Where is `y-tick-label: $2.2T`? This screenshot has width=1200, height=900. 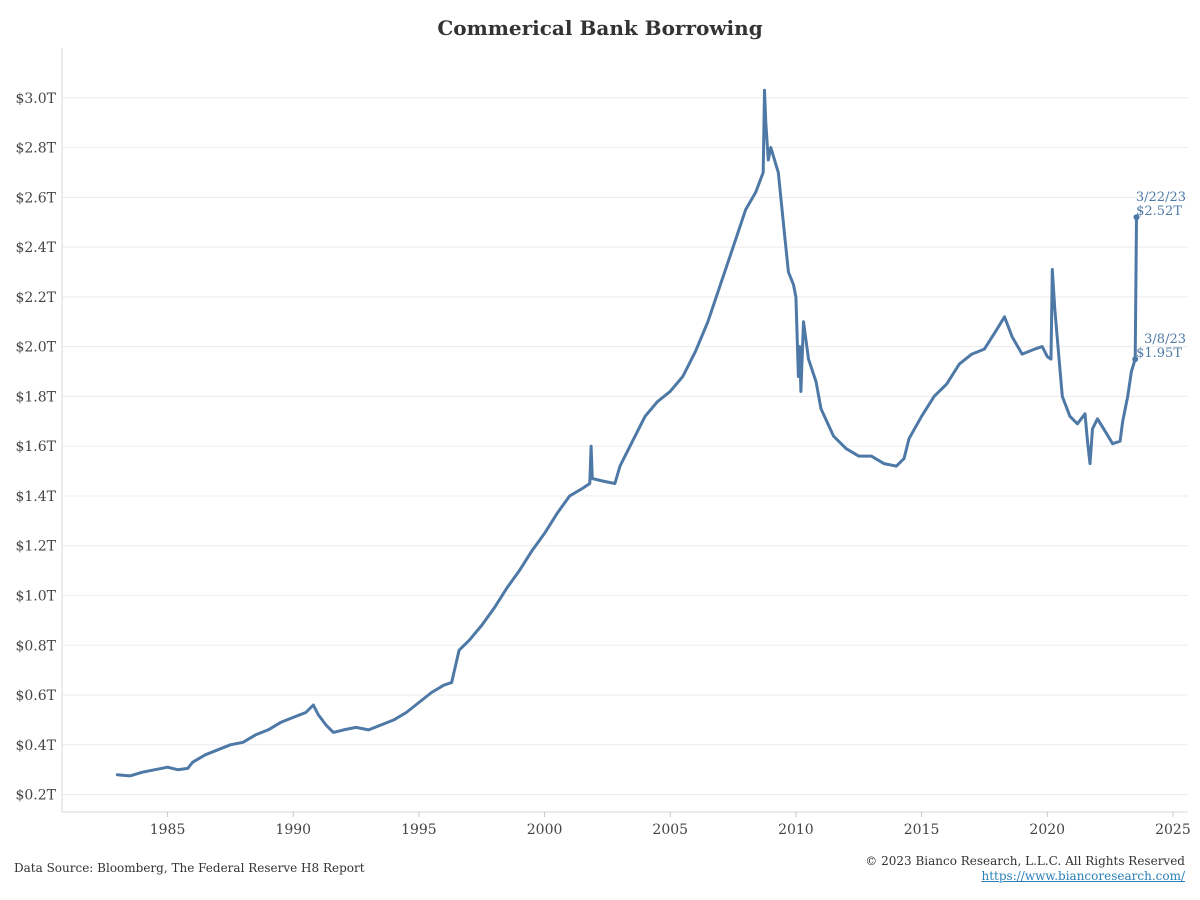
y-tick-label: $2.2T is located at coordinates (35, 298).